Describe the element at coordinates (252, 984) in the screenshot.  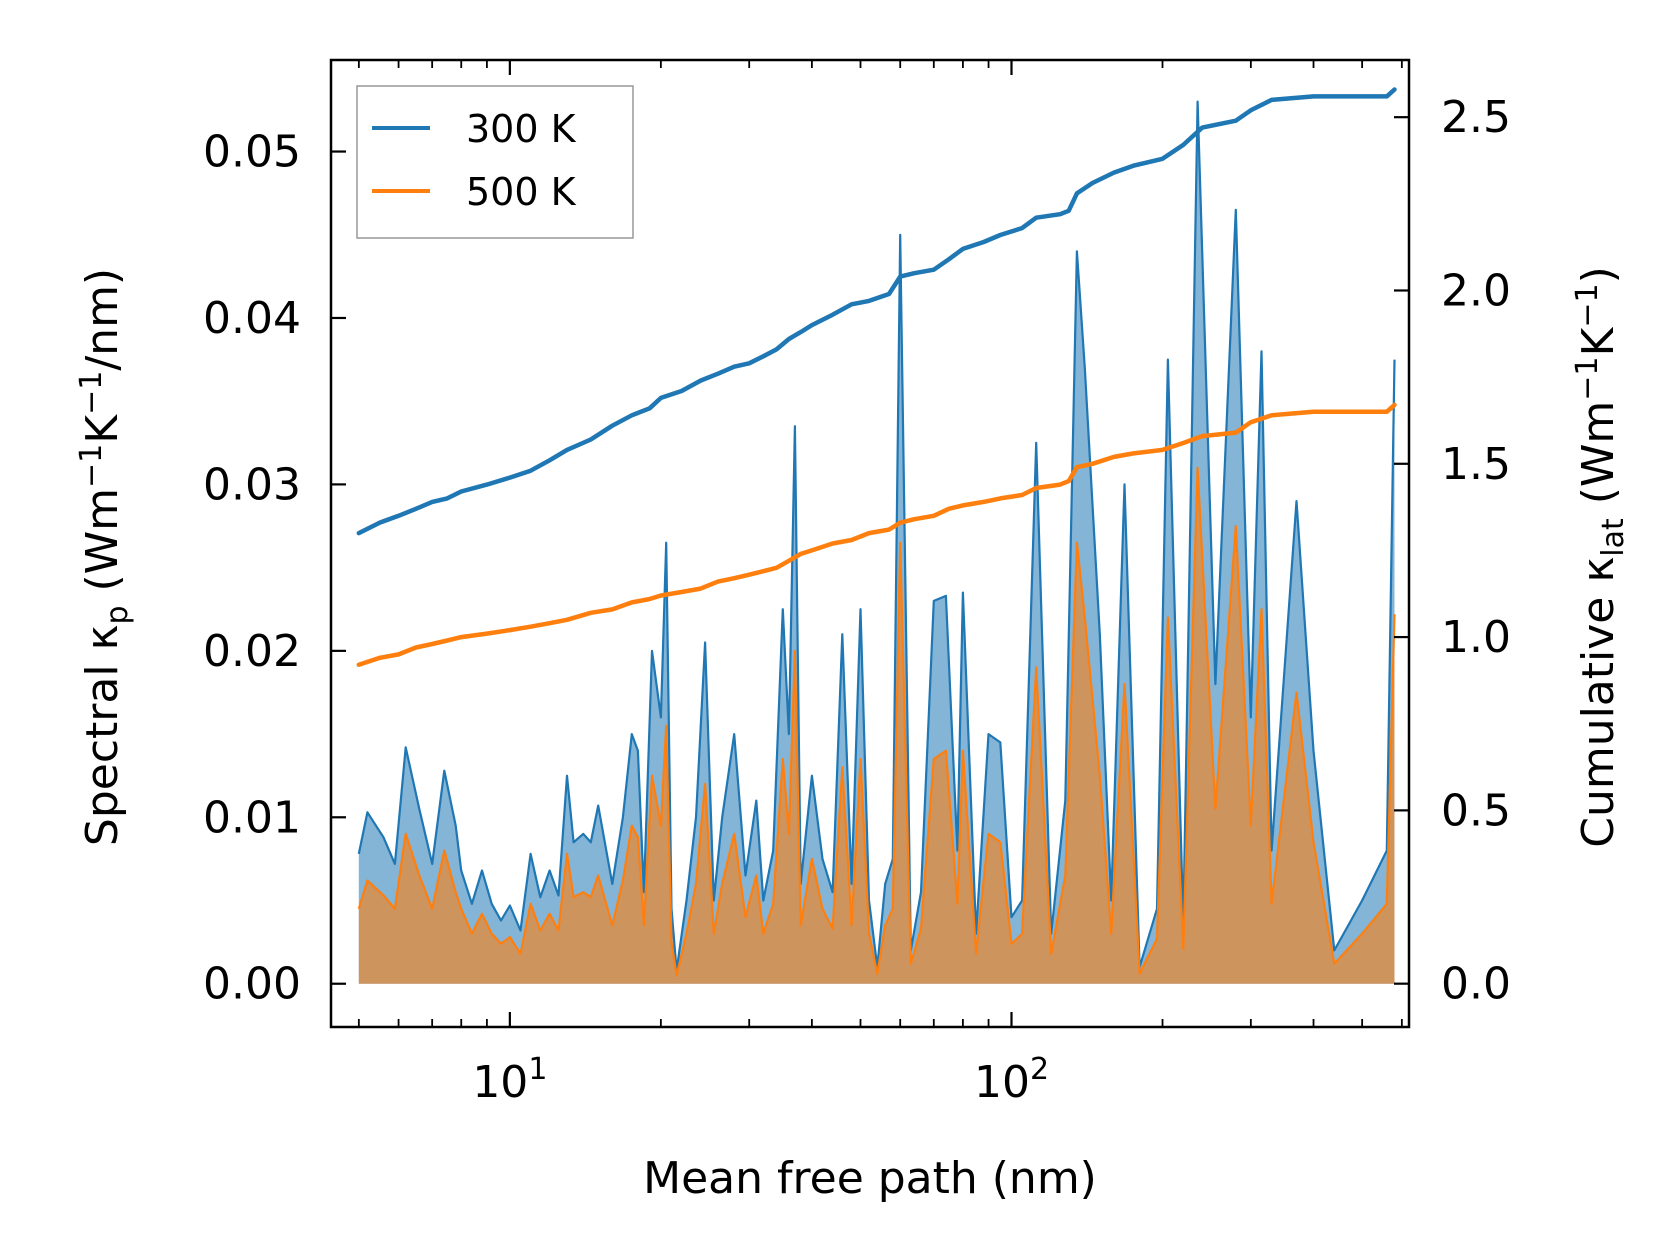
I see `y-left-tick-label: 0.00` at that location.